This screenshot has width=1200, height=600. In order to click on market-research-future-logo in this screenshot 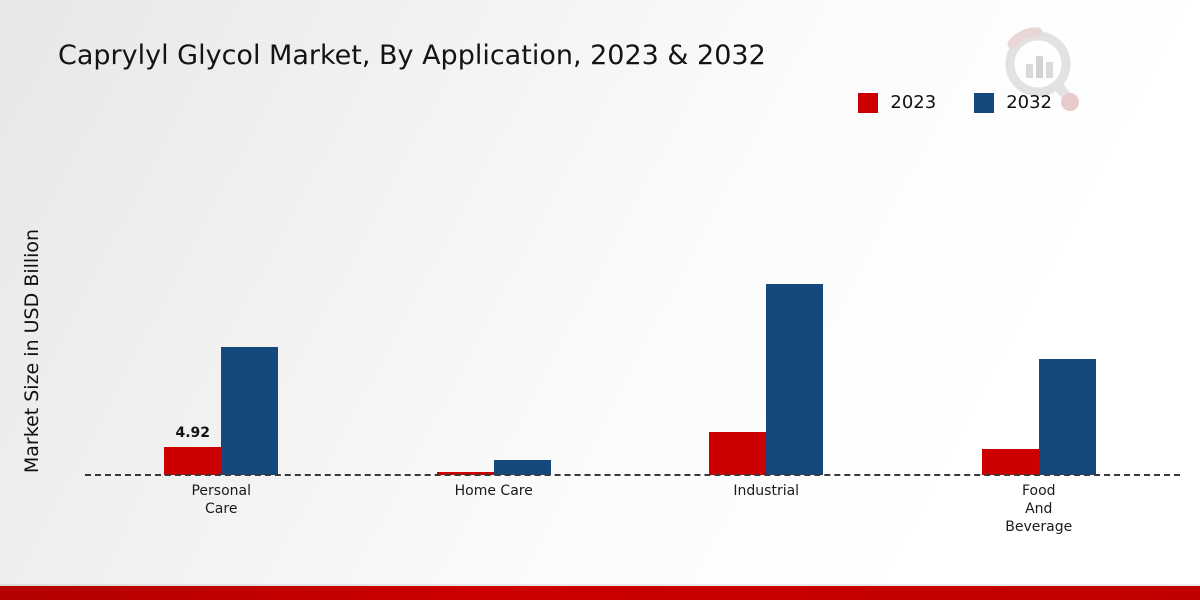, I will do `click(1042, 69)`.